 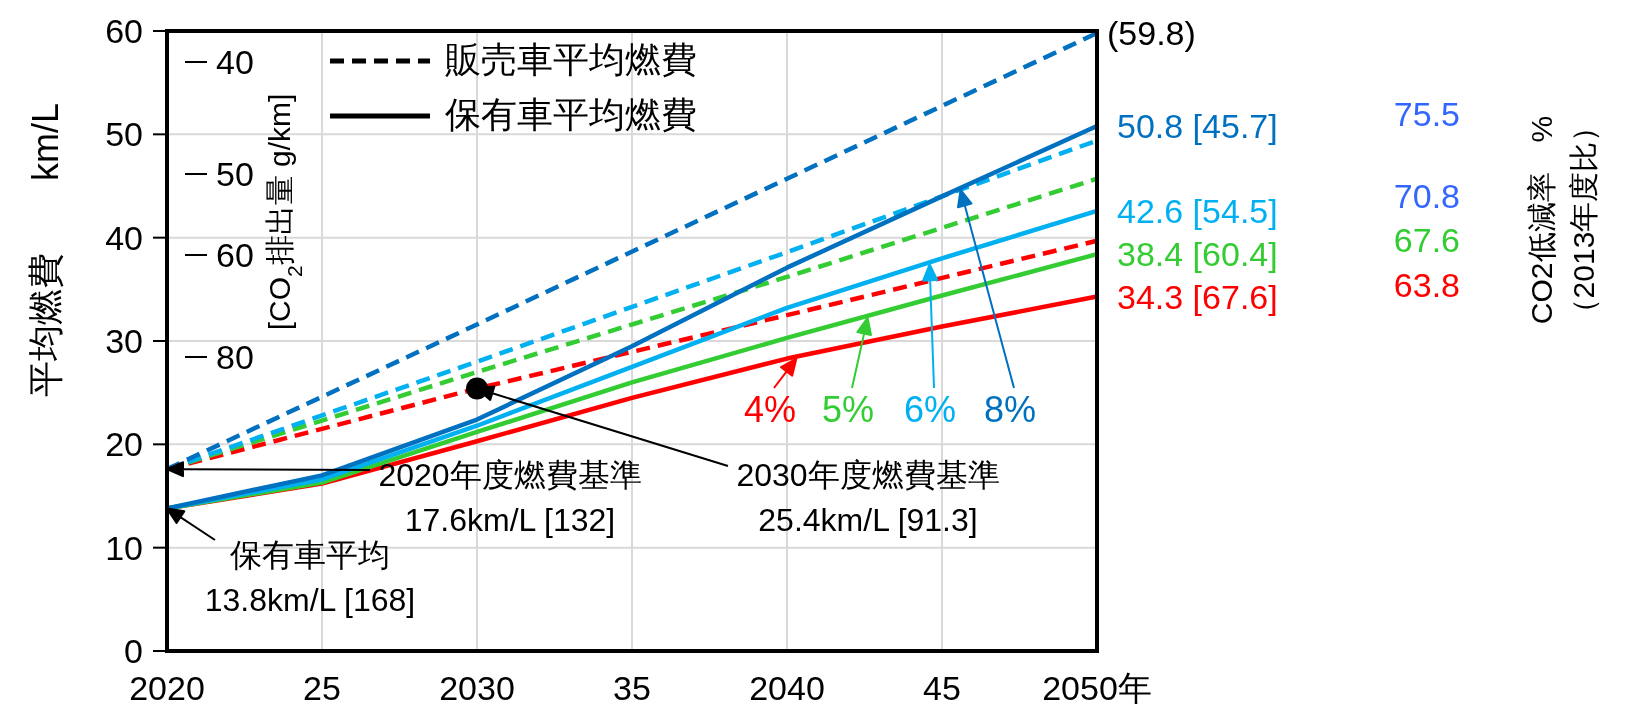 I want to click on x-tick-label: 2030, so click(x=477, y=688).